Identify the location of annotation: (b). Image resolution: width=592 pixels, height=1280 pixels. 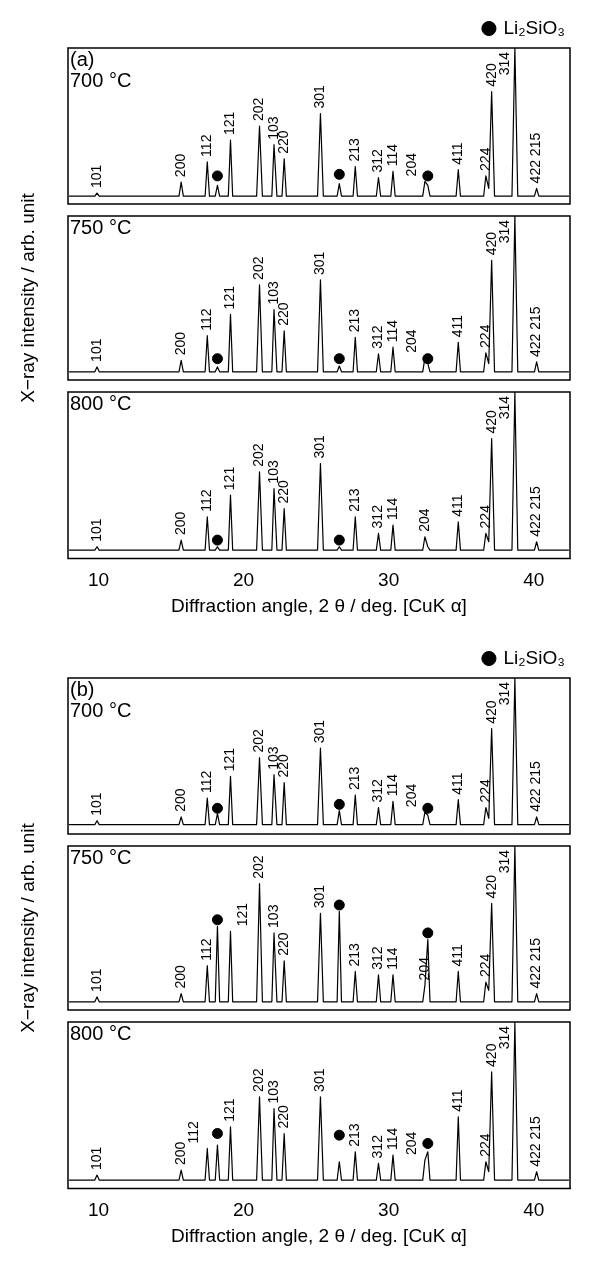
(82, 688).